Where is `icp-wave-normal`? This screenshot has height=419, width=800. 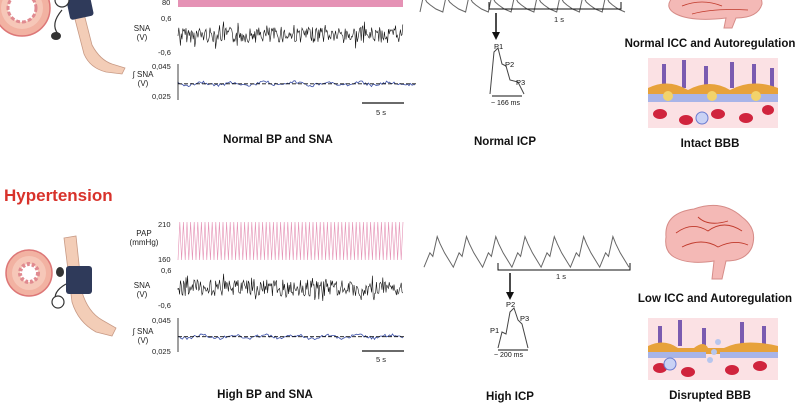 icp-wave-normal is located at coordinates (522, 6).